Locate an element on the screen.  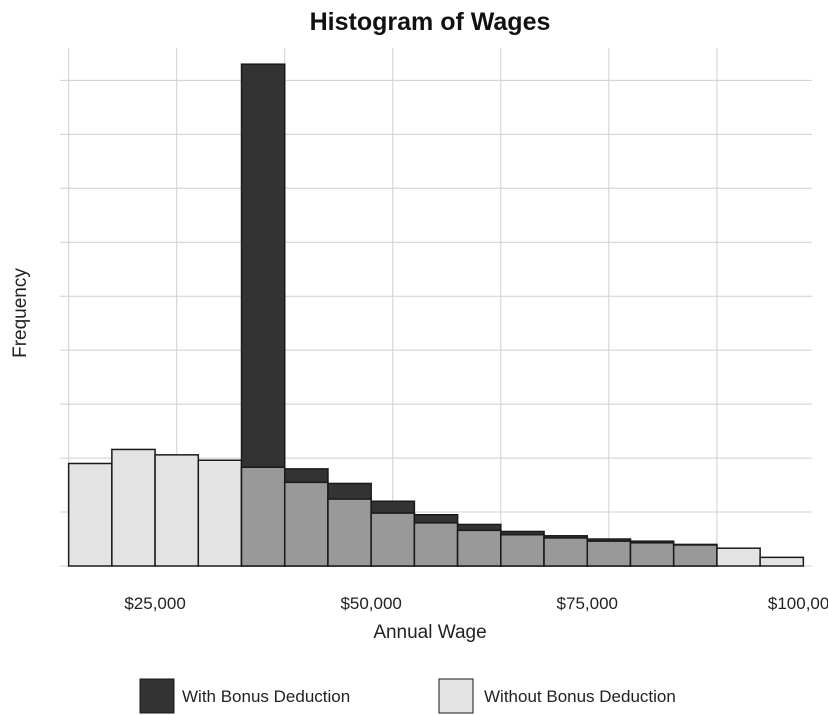
y-axis-title: Frequency is located at coordinates (20, 313).